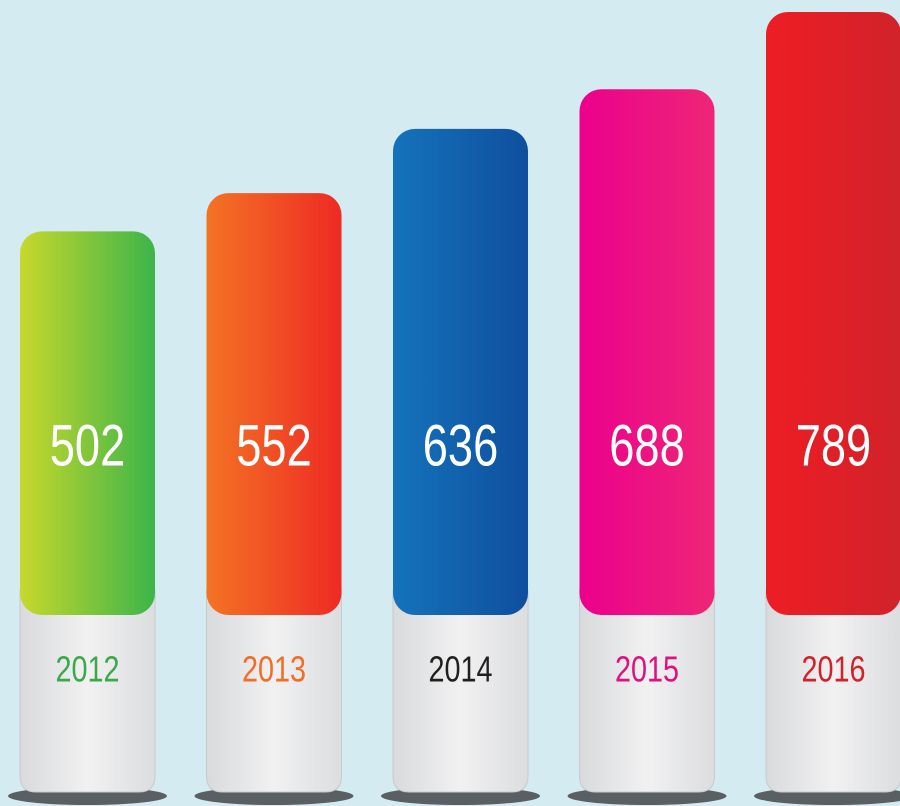  Describe the element at coordinates (647, 668) in the screenshot. I see `category-label: 2015` at that location.